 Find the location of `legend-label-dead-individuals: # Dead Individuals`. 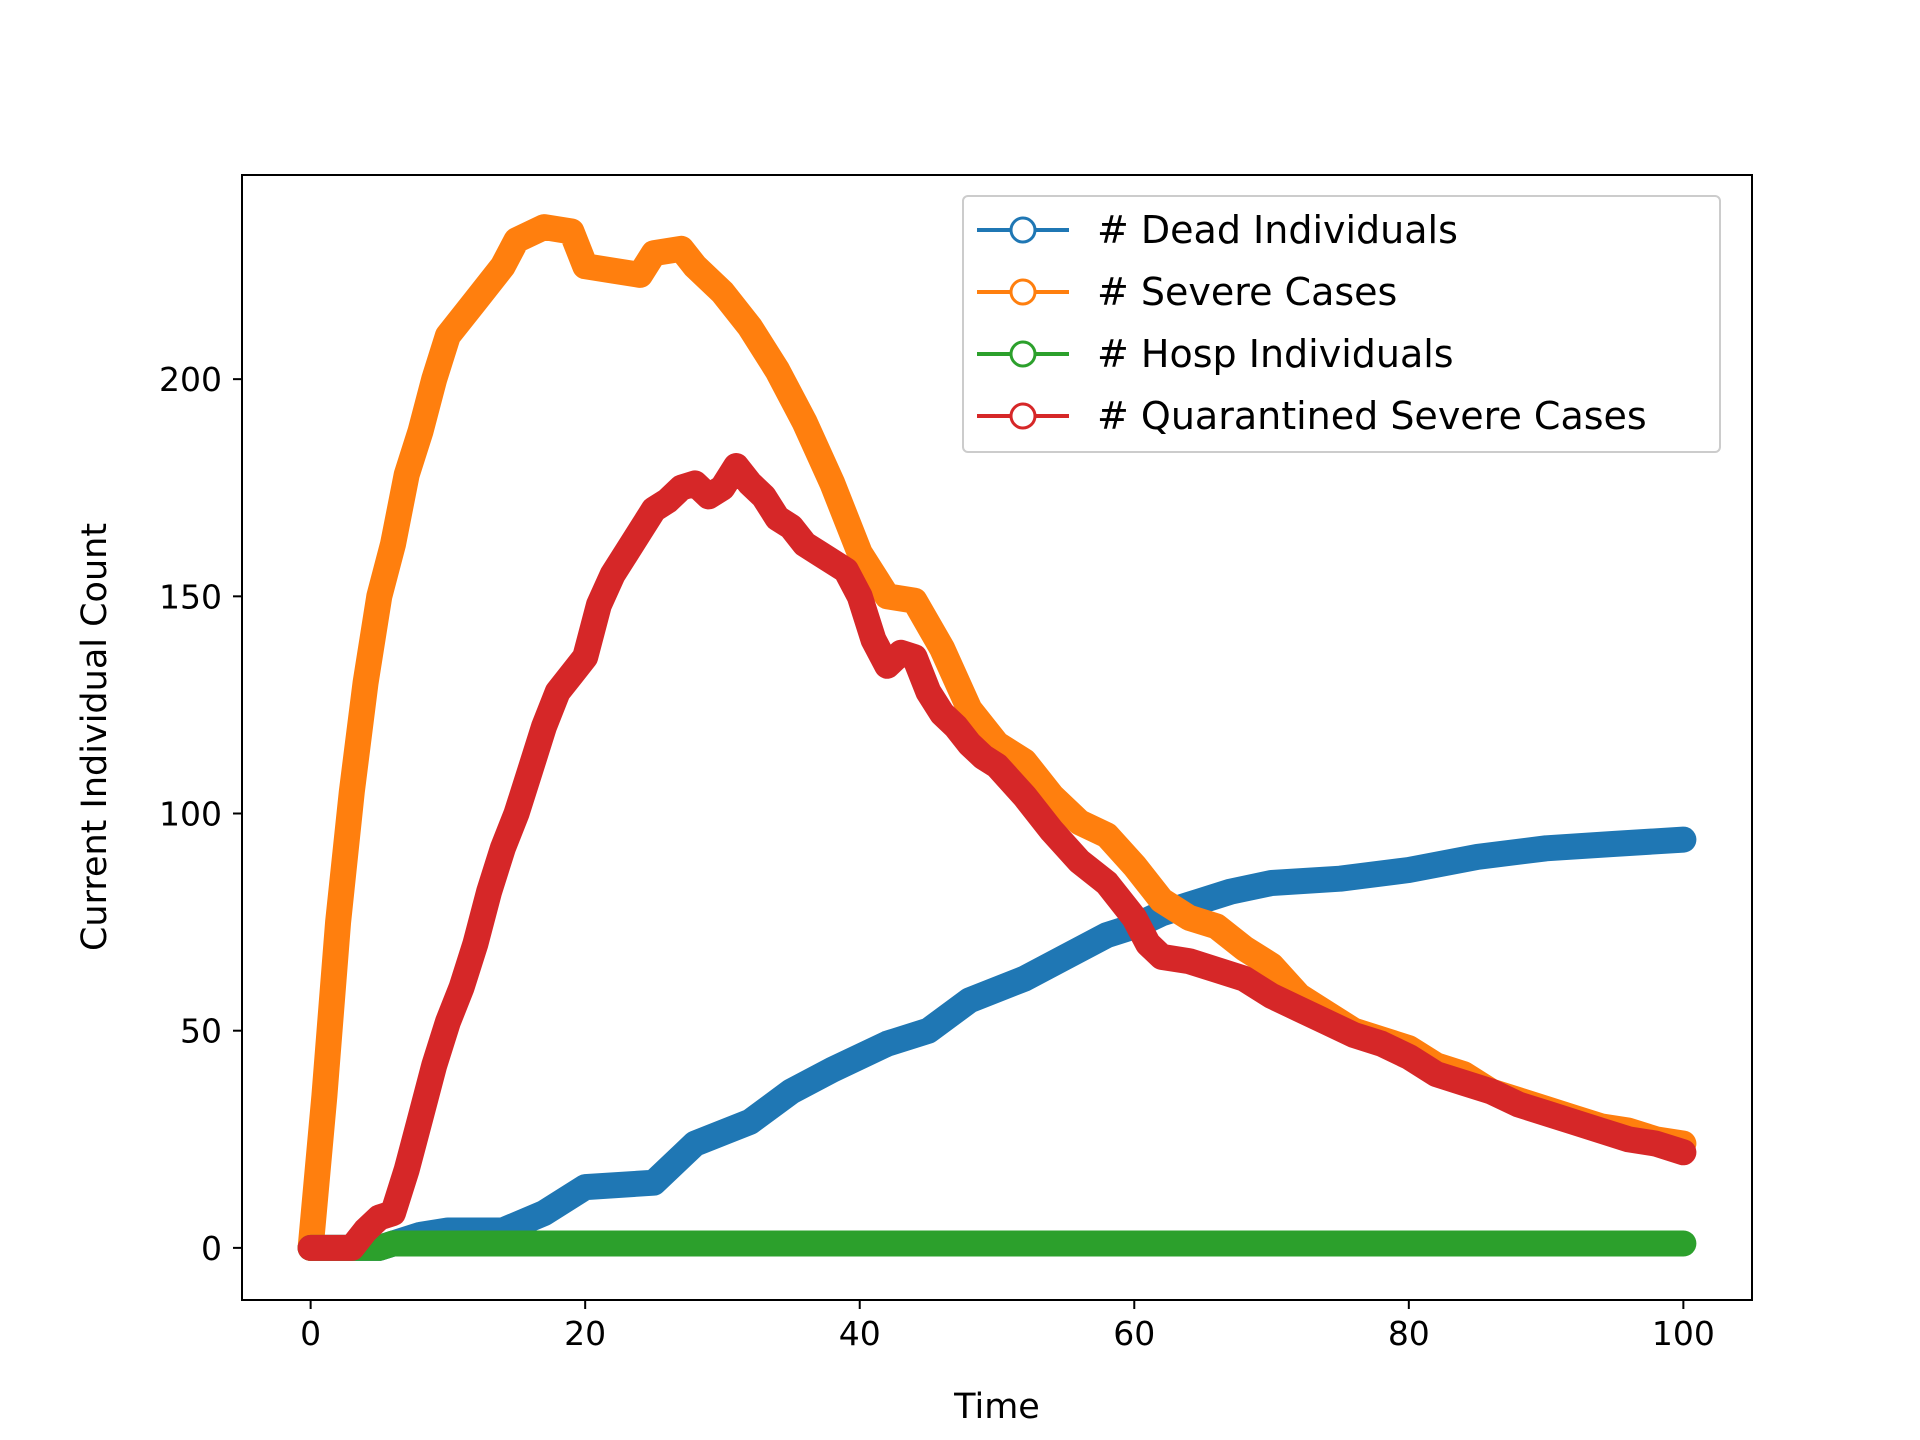

legend-label-dead-individuals: # Dead Individuals is located at coordinates (1277, 230).